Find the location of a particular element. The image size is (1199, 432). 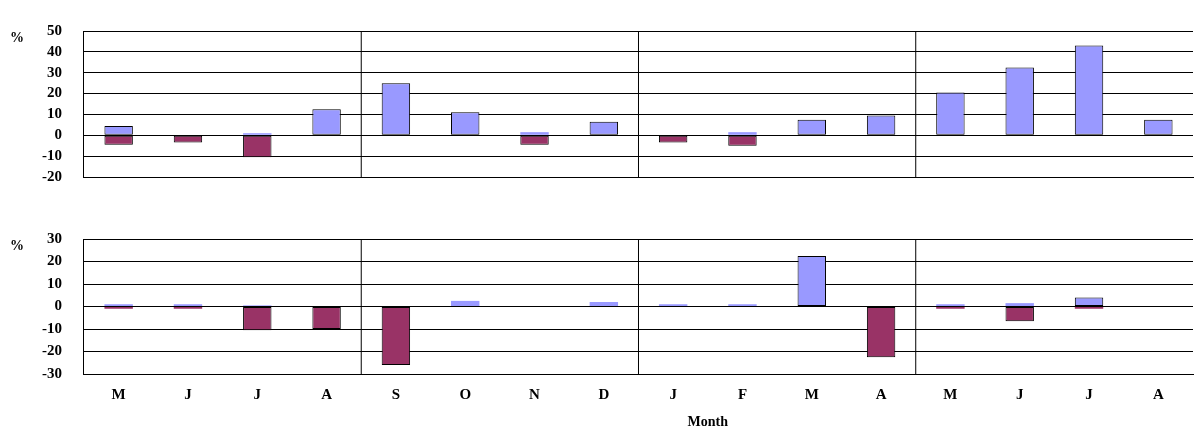

x-tick-label: O is located at coordinates (465, 393).